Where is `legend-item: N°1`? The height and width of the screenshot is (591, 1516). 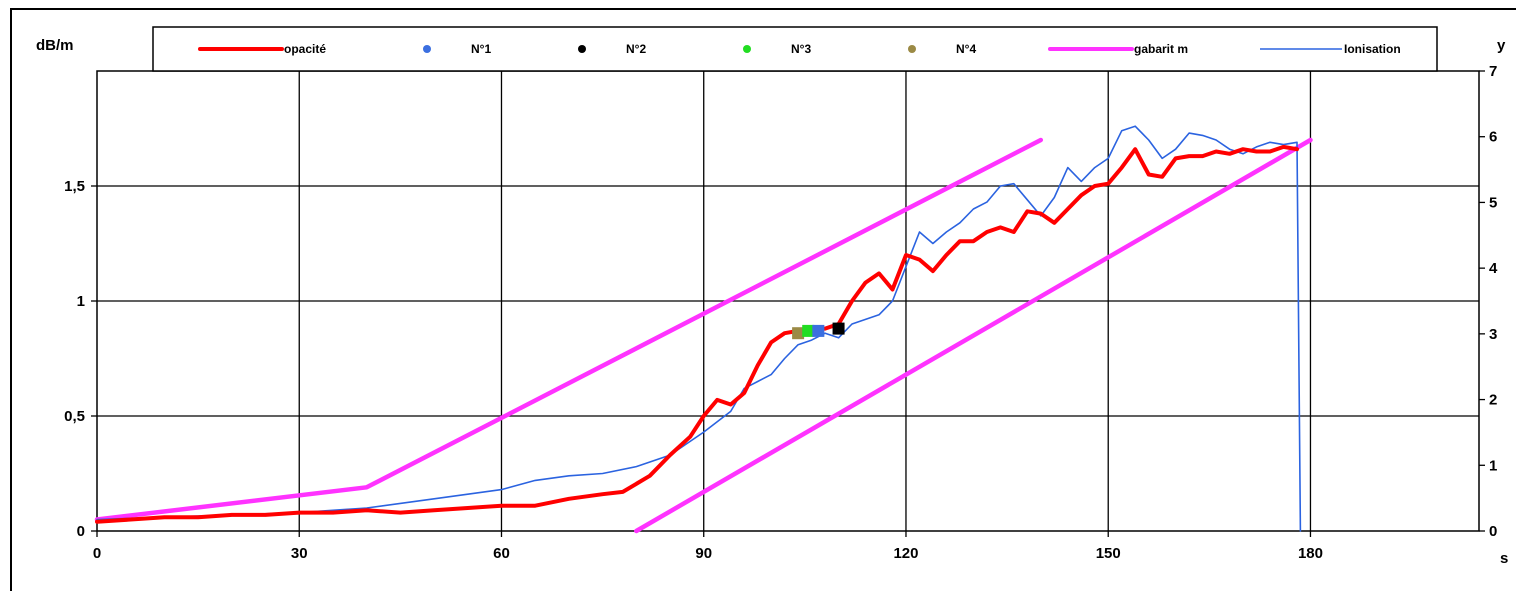
legend-item: N°1 is located at coordinates (457, 49).